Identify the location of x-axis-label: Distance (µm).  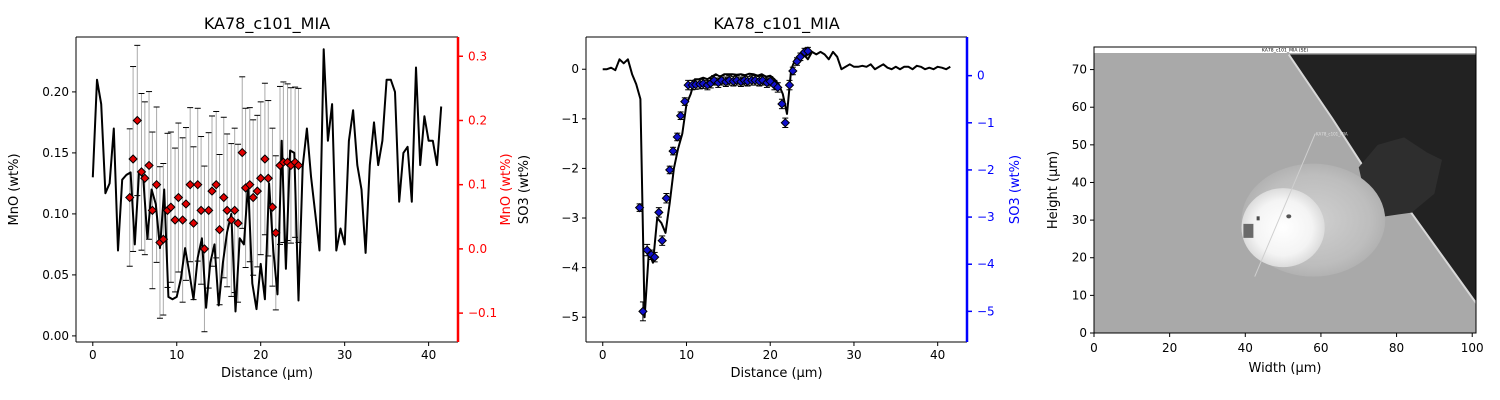
(267, 373).